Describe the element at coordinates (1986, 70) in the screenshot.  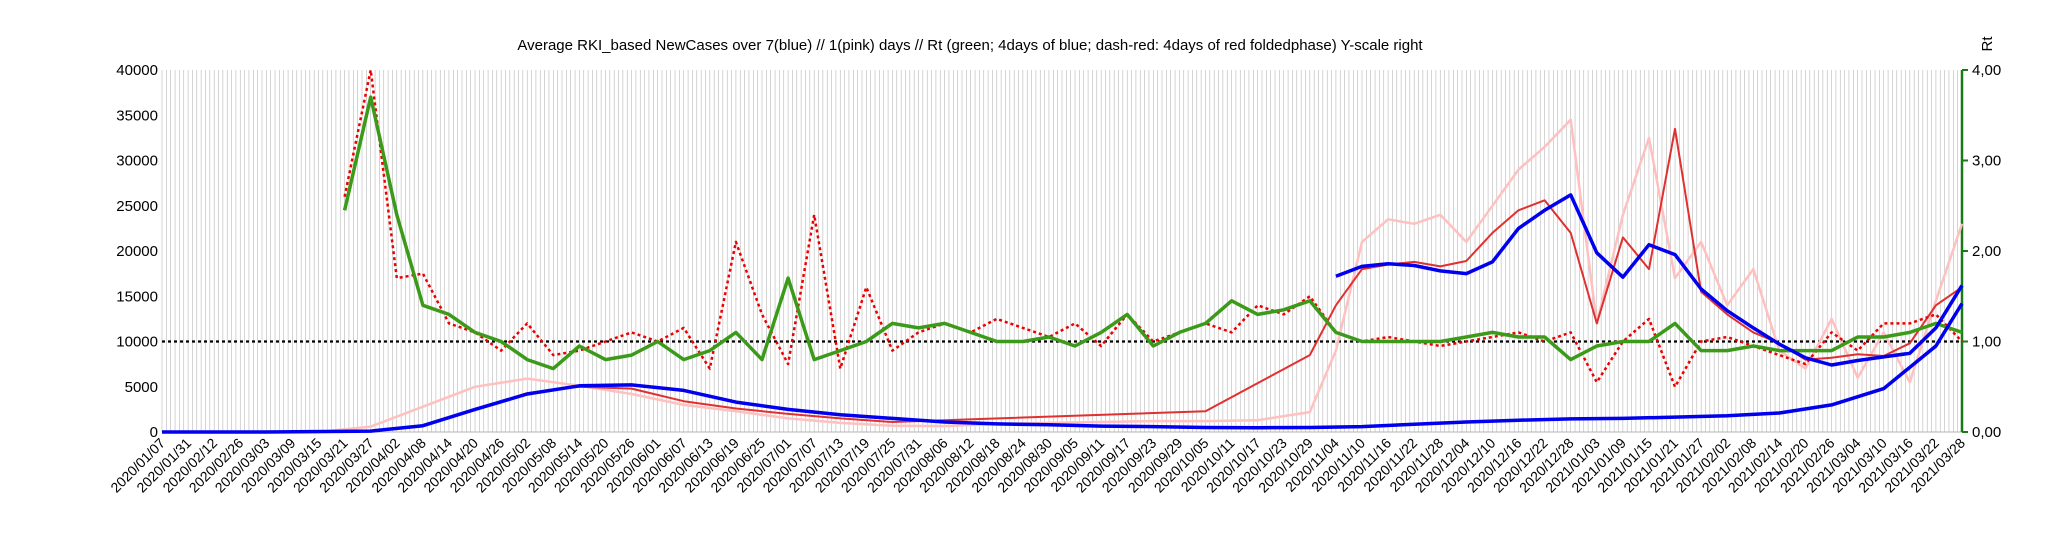
I see `y2-tick-label: 4,00` at that location.